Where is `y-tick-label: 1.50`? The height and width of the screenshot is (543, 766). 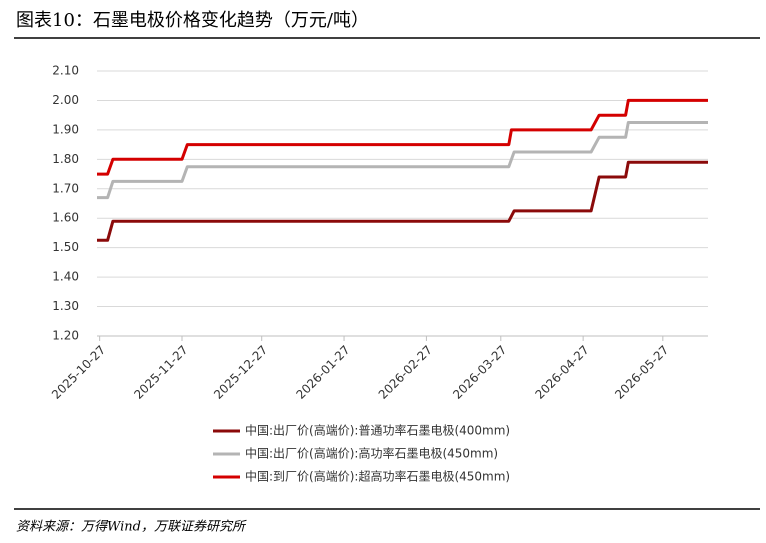 y-tick-label: 1.50 is located at coordinates (65, 247).